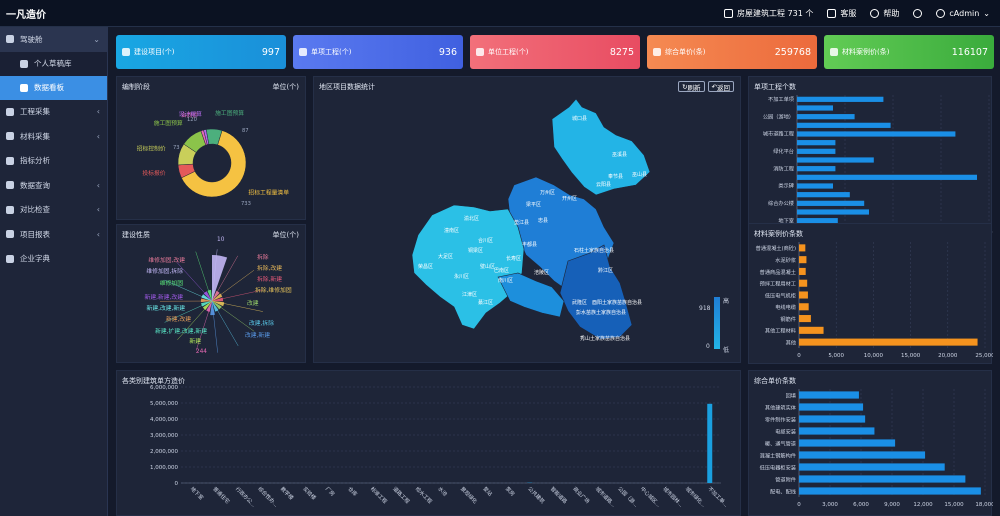  I want to click on map-region-label: 云阳县, so click(604, 185).